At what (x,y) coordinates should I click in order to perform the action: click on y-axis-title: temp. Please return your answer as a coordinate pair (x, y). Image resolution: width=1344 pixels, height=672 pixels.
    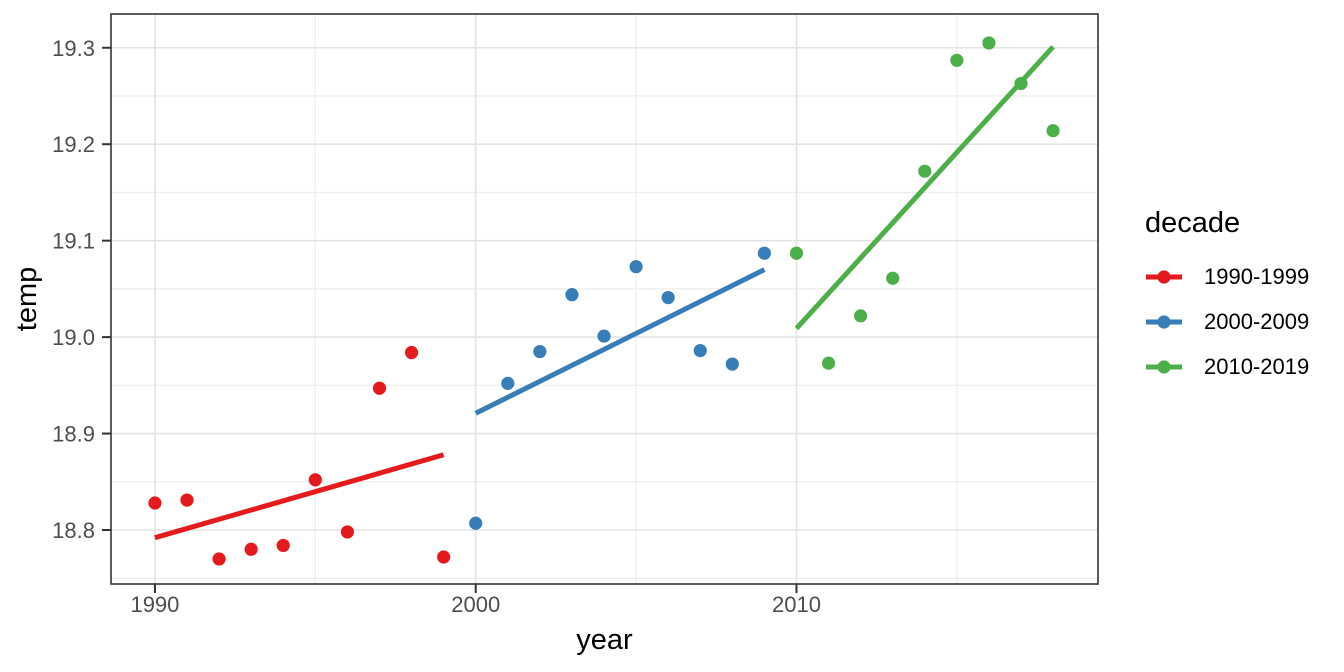
    Looking at the image, I should click on (27, 299).